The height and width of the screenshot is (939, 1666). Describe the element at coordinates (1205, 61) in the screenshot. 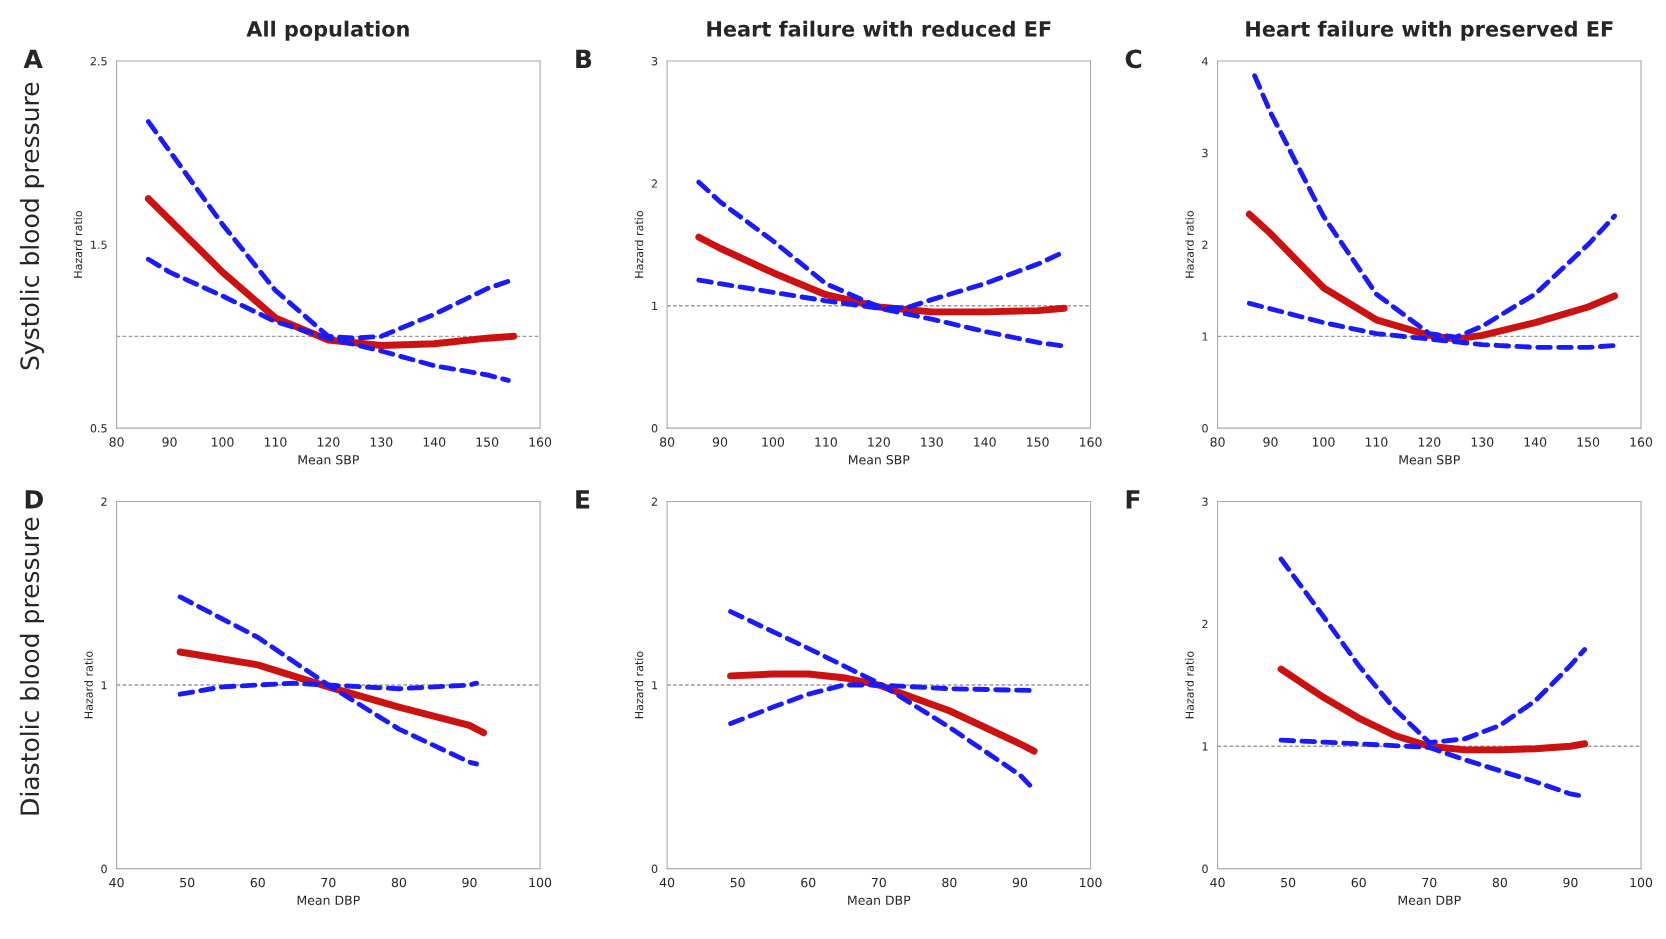

I see `y-tick-label: 4` at that location.